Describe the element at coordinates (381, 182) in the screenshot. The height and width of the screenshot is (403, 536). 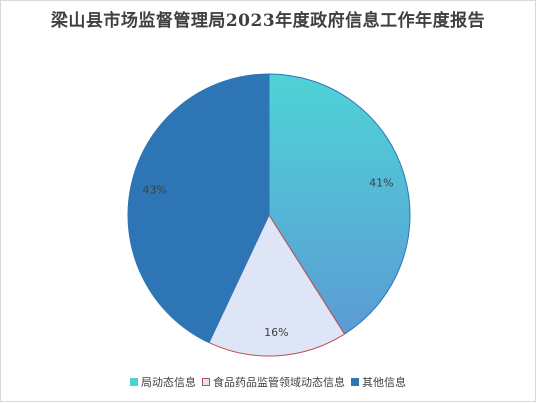
I see `data-label-0: 41%` at that location.